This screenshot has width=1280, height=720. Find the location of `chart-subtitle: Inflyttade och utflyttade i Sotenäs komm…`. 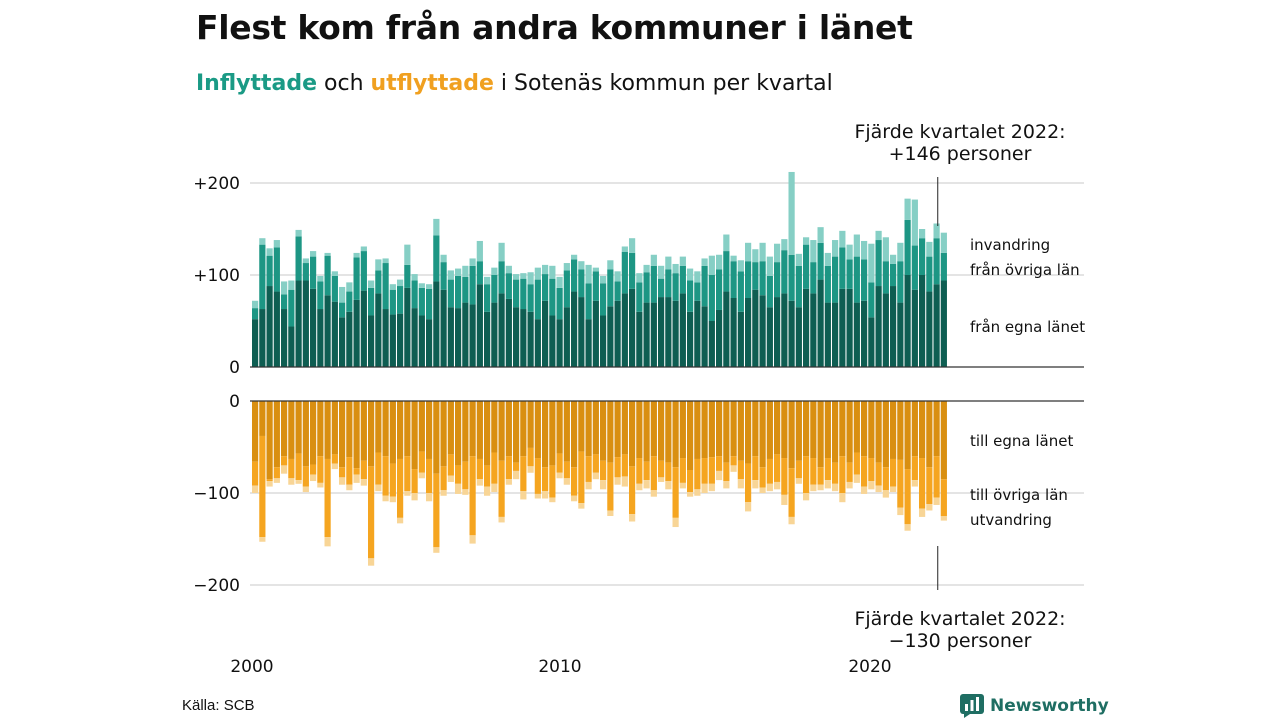

chart-subtitle: Inflyttade och utflyttade i Sotenäs komm… is located at coordinates (514, 83).